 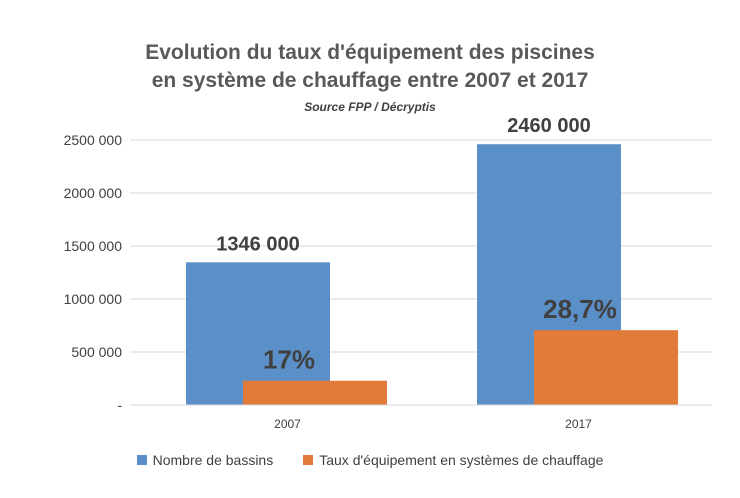 What do you see at coordinates (289, 360) in the screenshot?
I see `data-label: 17%` at bounding box center [289, 360].